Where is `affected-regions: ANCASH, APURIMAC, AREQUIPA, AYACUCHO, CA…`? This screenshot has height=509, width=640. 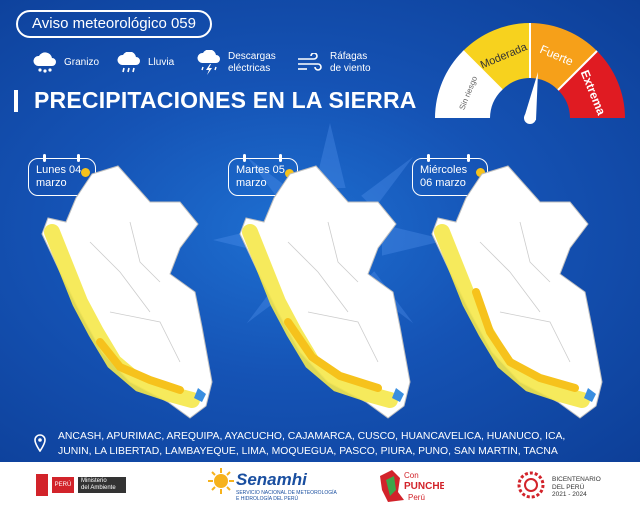 affected-regions: ANCASH, APURIMAC, AREQUIPA, AYACUCHO, CA… is located at coordinates (312, 444).